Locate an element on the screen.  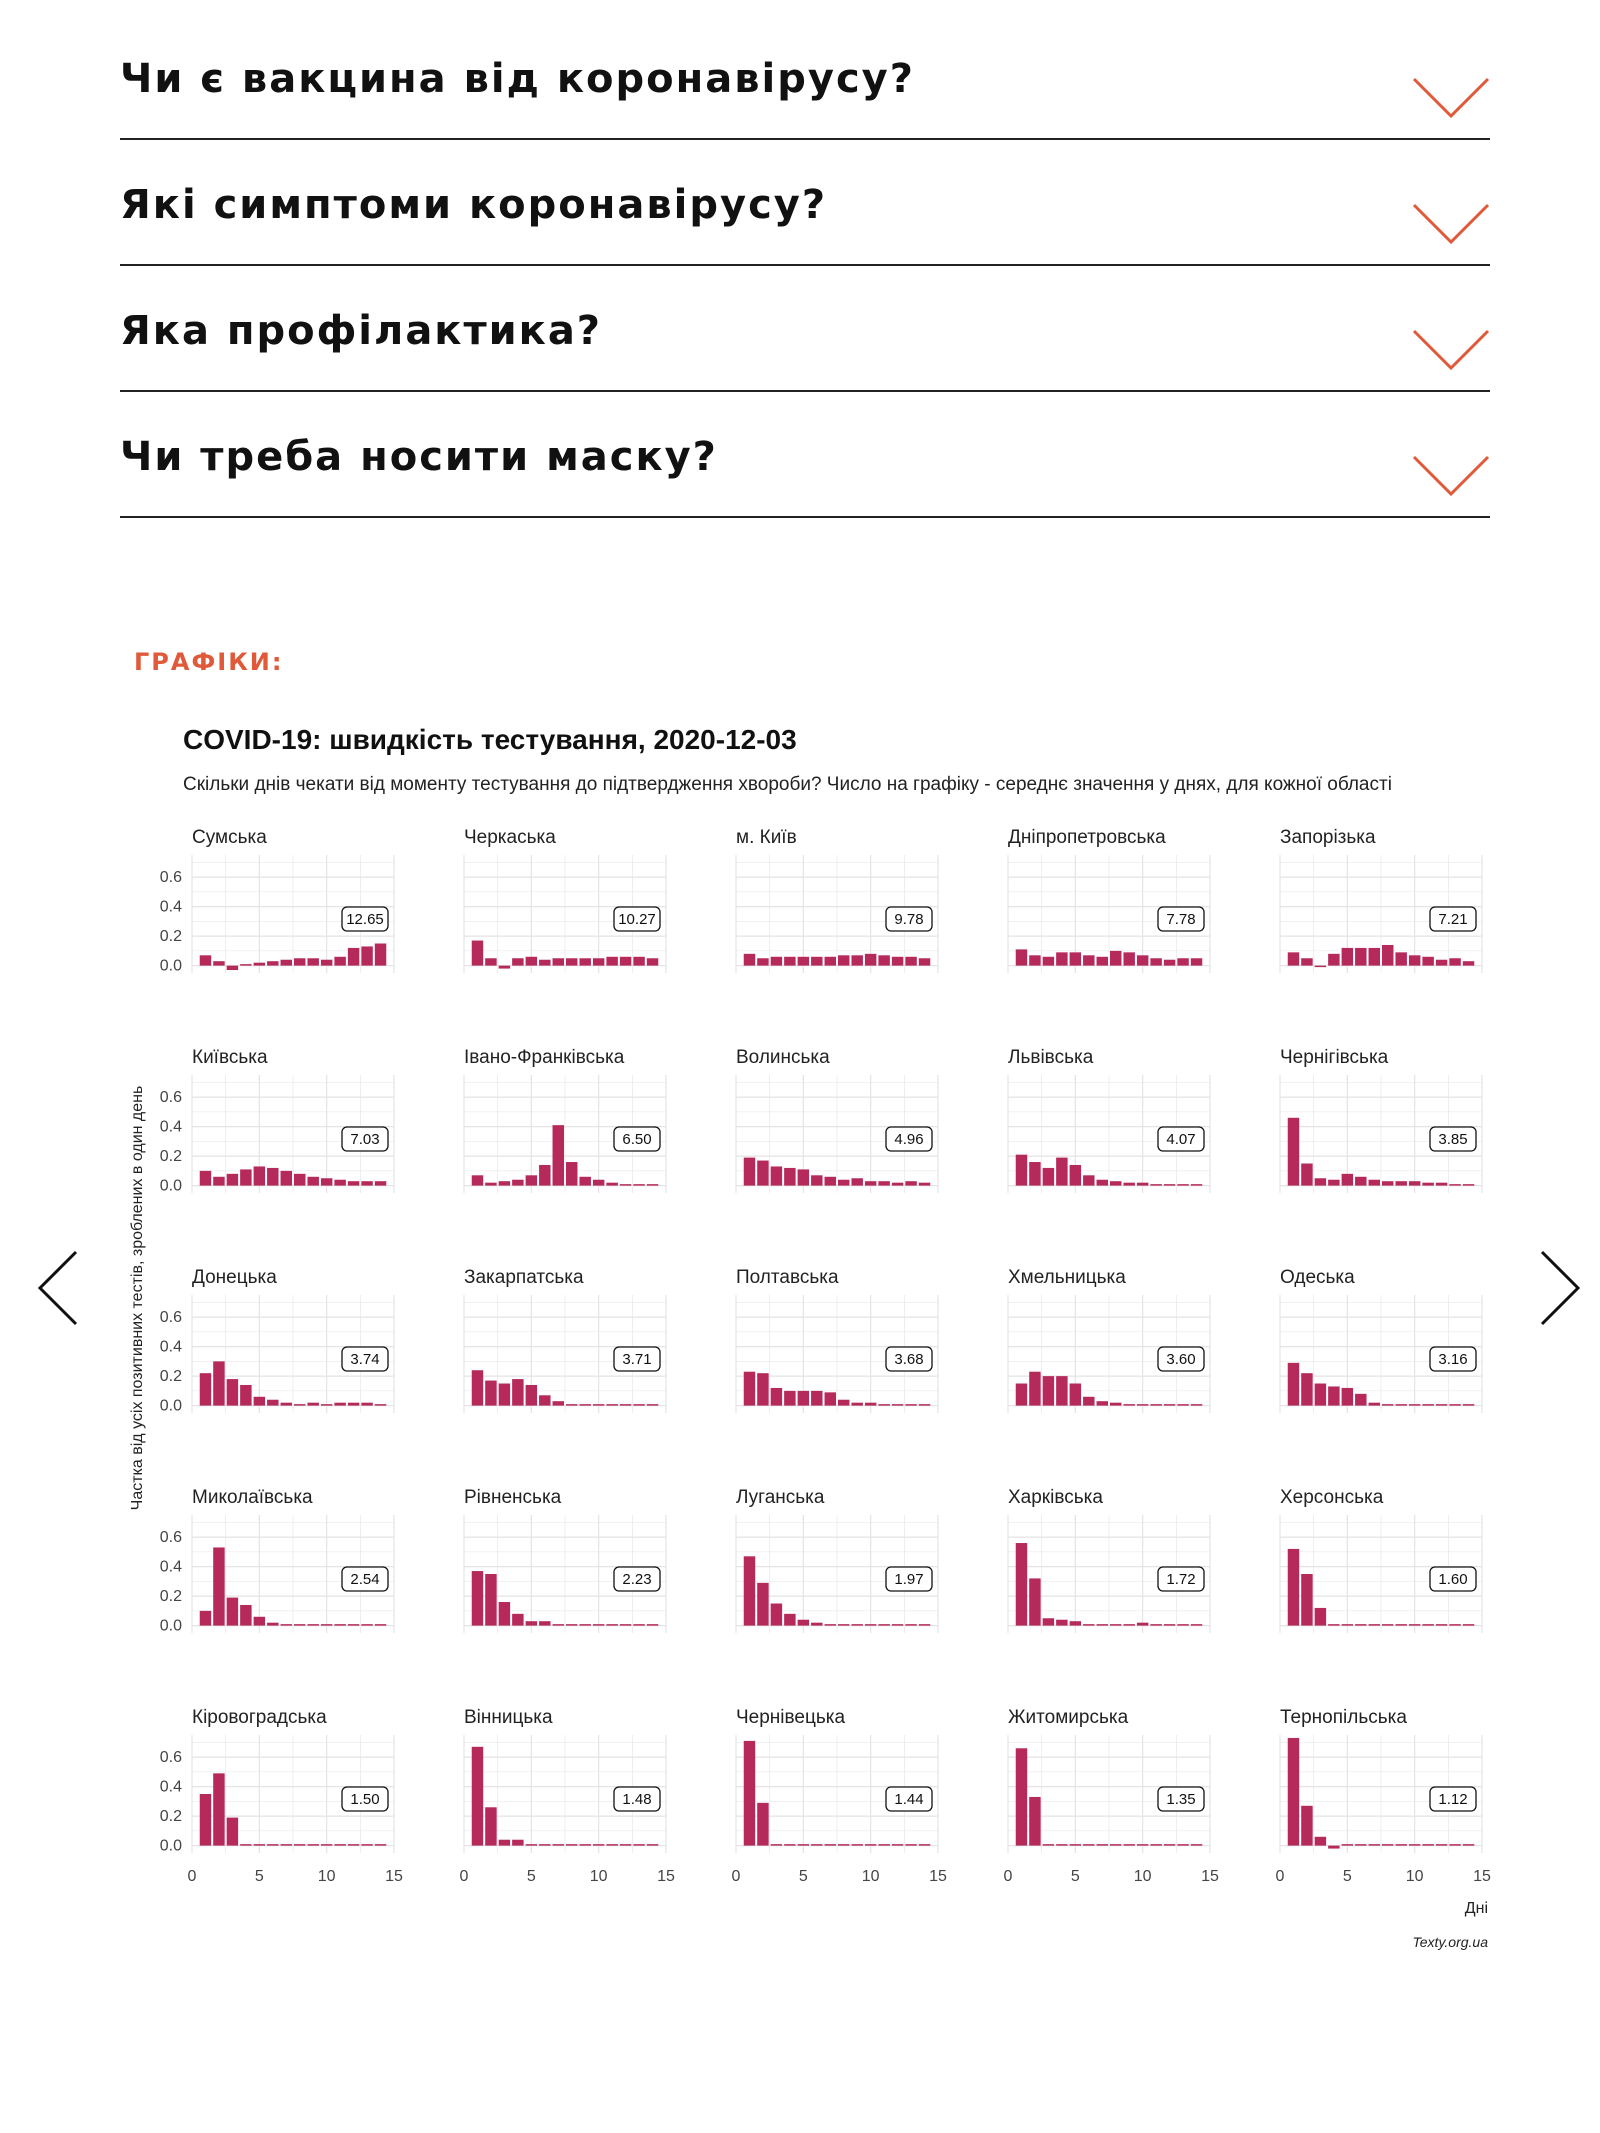
panel-title: Чернігівська is located at coordinates (1334, 1057).